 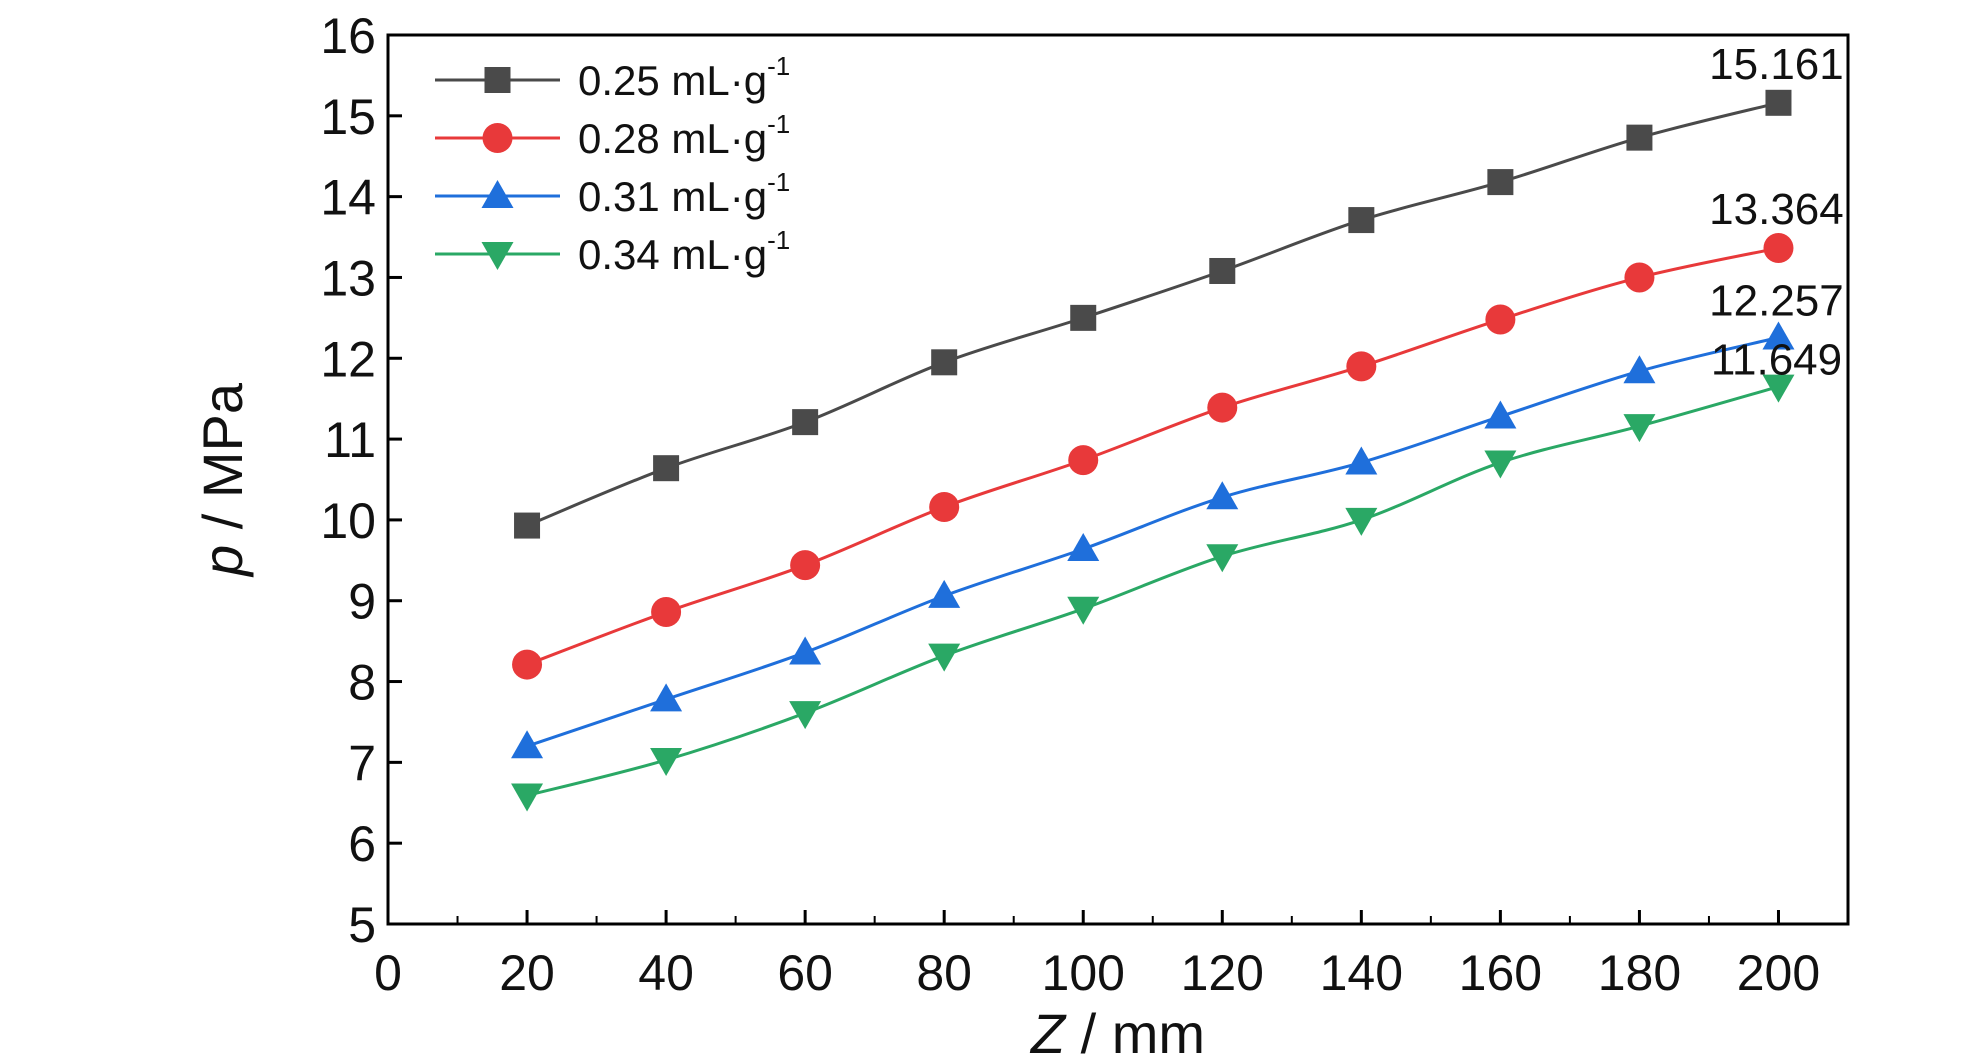 I want to click on x-tick-label: 180, so click(x=1639, y=973).